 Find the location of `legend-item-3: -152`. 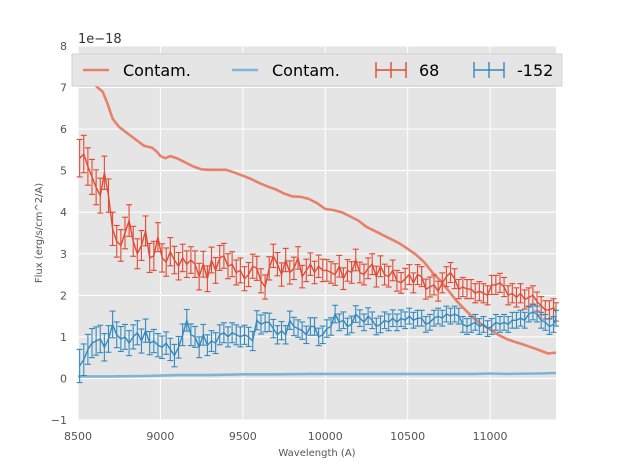

legend-item-3: -152 is located at coordinates (513, 70).